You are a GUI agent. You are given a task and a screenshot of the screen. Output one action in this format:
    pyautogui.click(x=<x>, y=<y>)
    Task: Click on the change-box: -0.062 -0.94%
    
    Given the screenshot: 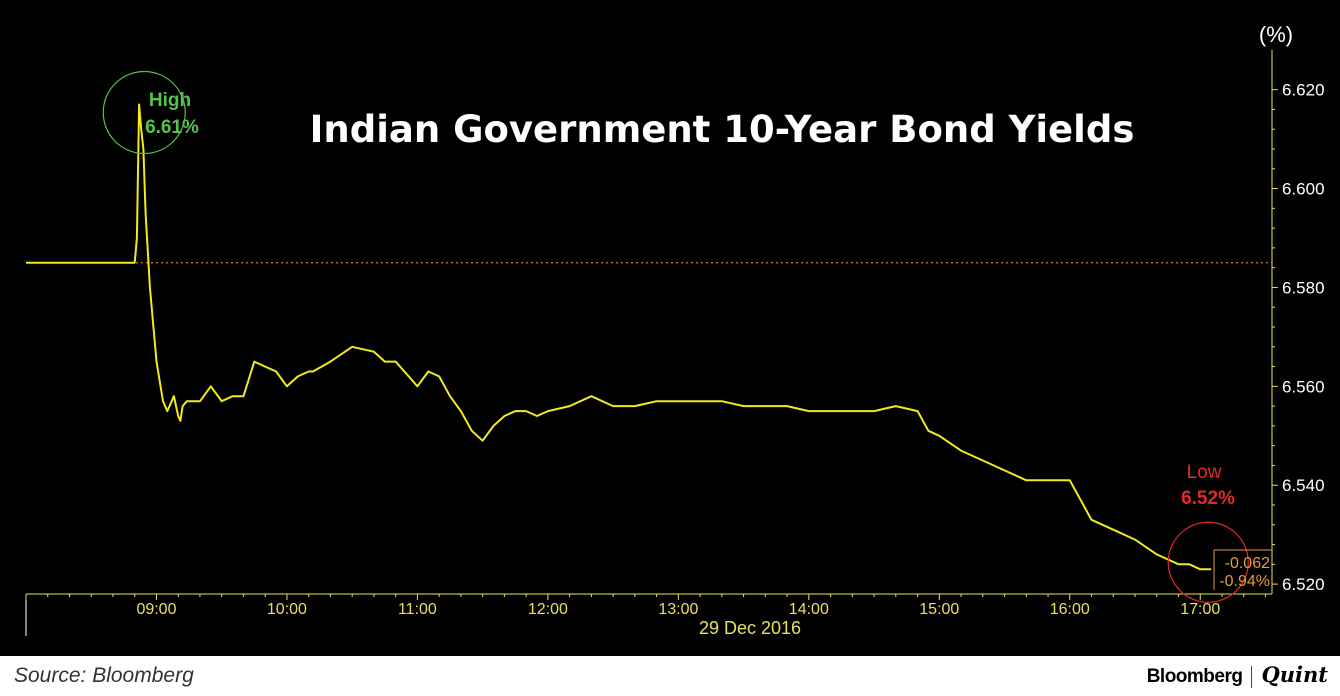 What is the action you would take?
    pyautogui.click(x=1242, y=569)
    